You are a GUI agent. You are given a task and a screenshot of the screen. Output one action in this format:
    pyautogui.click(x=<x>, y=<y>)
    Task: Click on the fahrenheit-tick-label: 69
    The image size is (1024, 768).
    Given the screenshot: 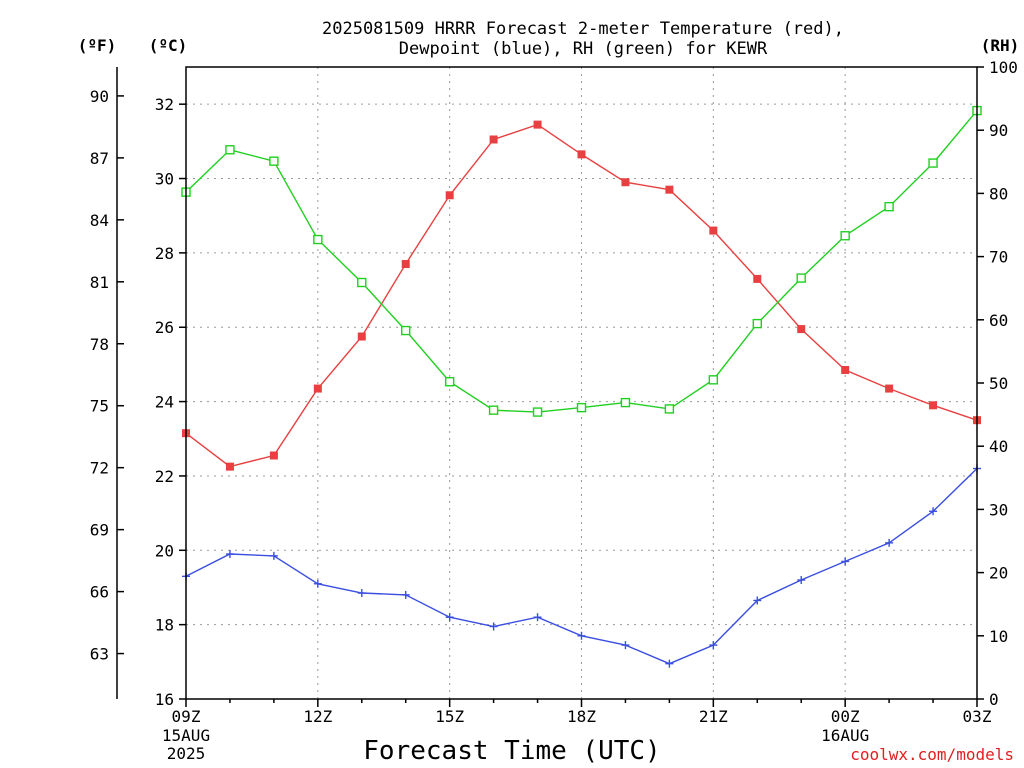 What is the action you would take?
    pyautogui.click(x=99, y=530)
    